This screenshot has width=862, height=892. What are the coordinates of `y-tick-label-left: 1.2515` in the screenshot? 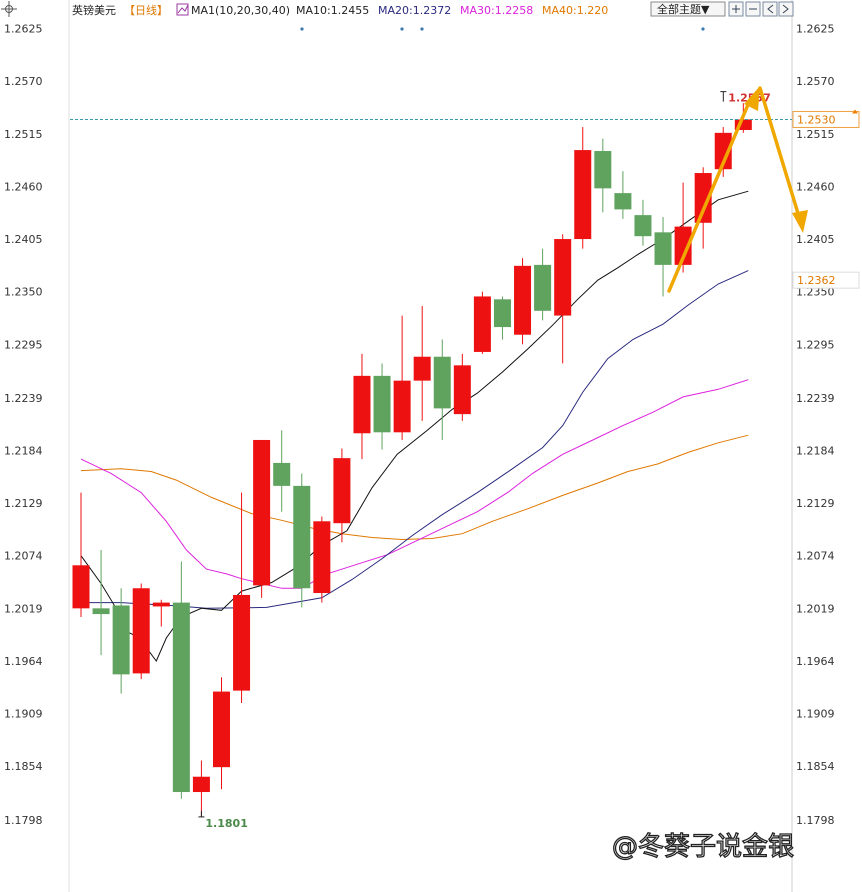 It's located at (23, 134).